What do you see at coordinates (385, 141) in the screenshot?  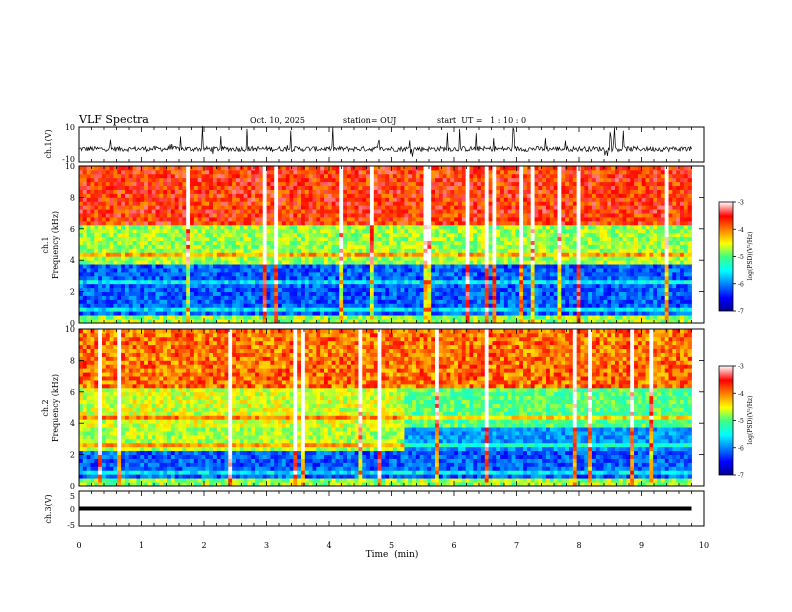 I see `ch1-waveform-line` at bounding box center [385, 141].